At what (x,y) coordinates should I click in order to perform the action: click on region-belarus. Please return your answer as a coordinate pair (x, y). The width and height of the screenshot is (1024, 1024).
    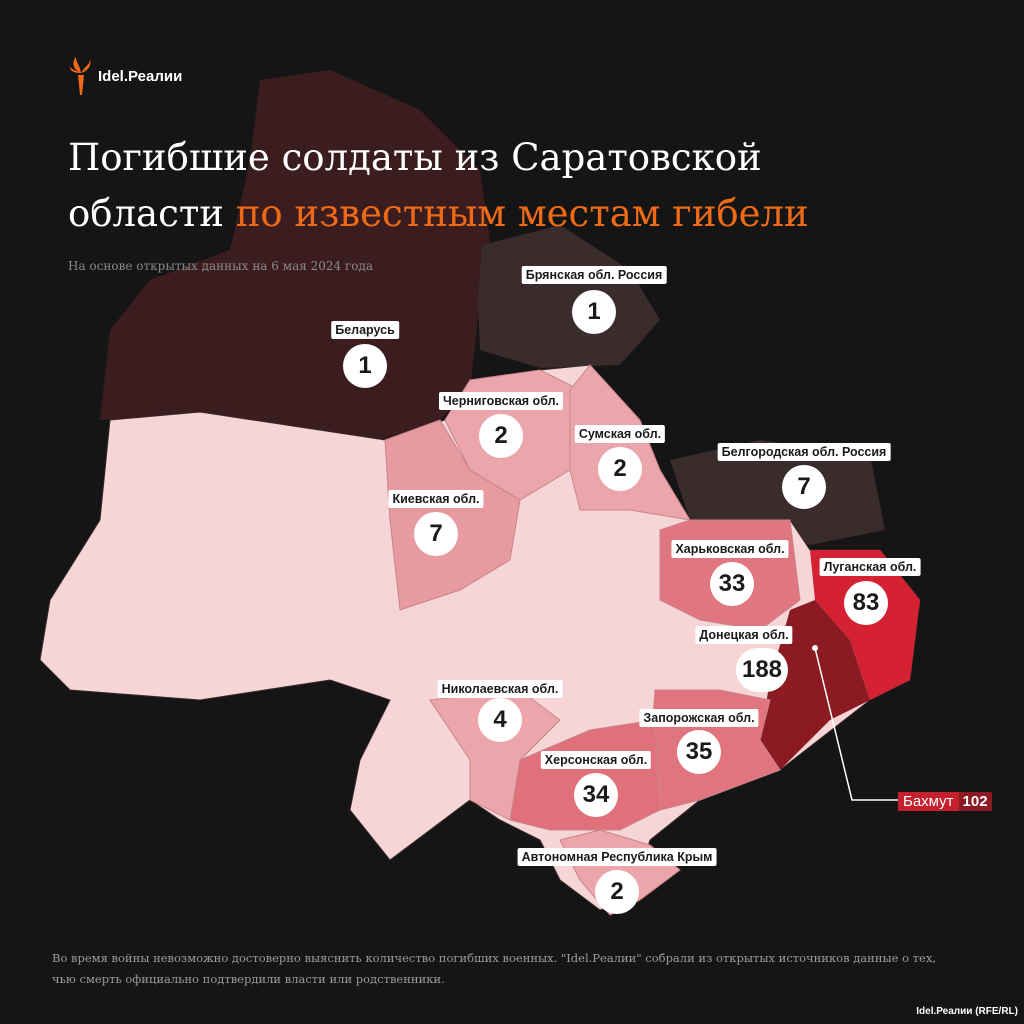
    Looking at the image, I should click on (295, 255).